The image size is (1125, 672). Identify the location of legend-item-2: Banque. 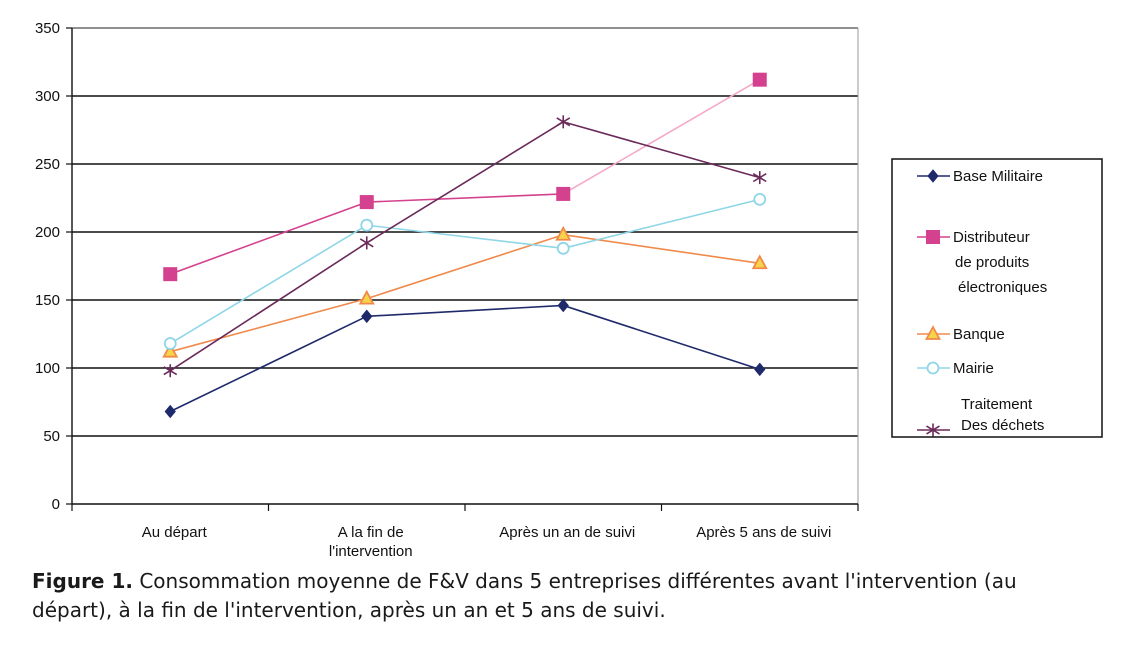
(961, 334).